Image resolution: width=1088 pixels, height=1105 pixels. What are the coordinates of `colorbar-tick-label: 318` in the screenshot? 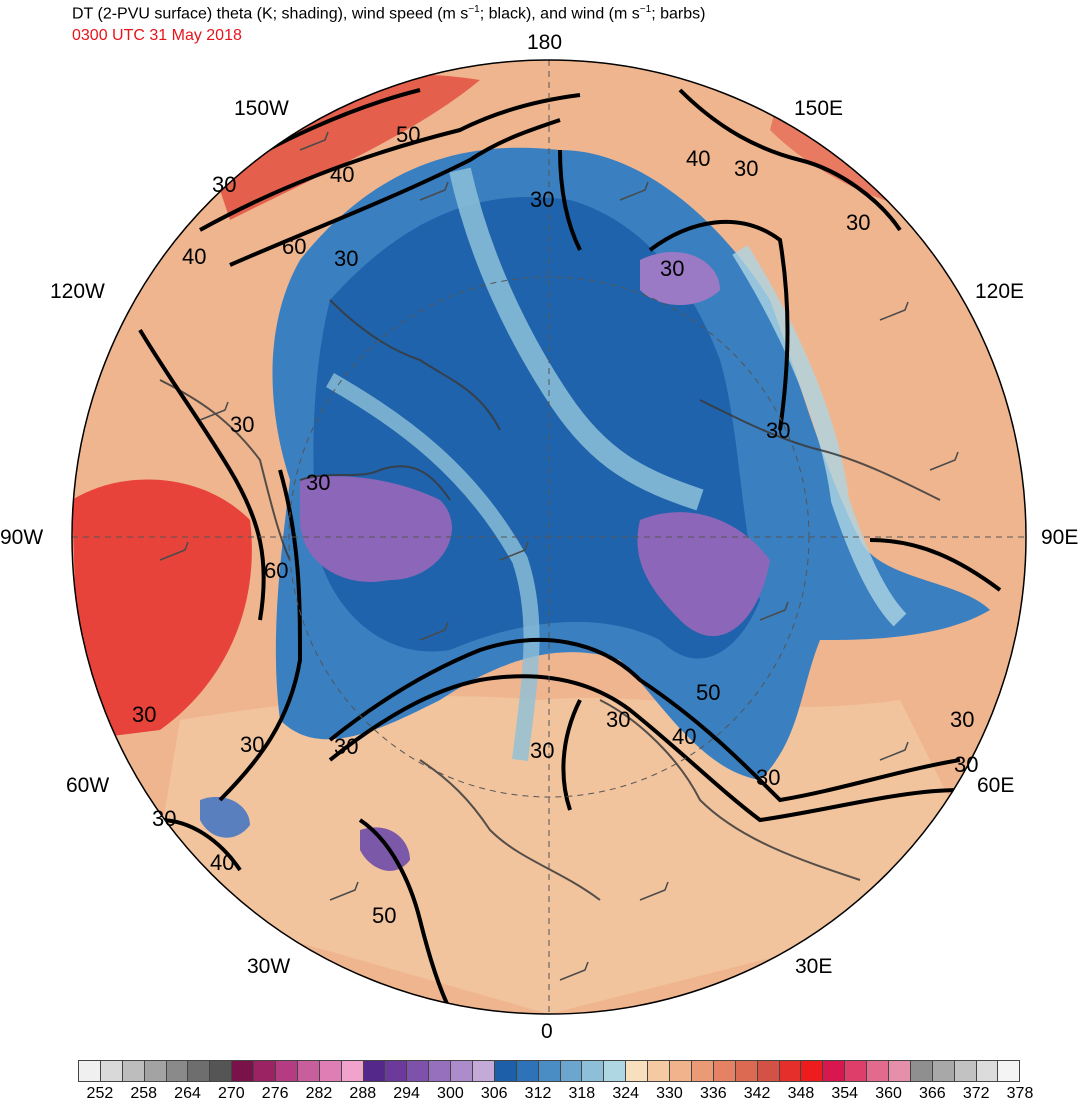 It's located at (582, 1093).